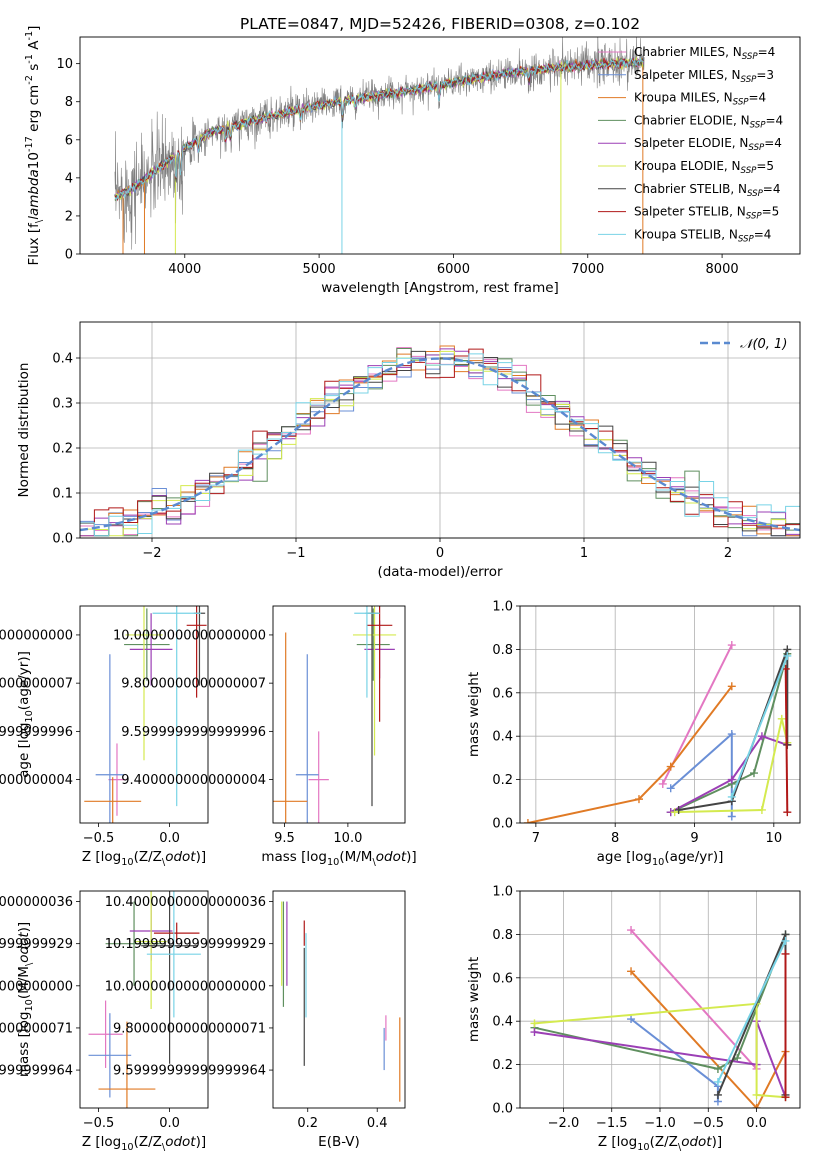  What do you see at coordinates (64, 64) in the screenshot?
I see `y-tick-label: 10` at bounding box center [64, 64].